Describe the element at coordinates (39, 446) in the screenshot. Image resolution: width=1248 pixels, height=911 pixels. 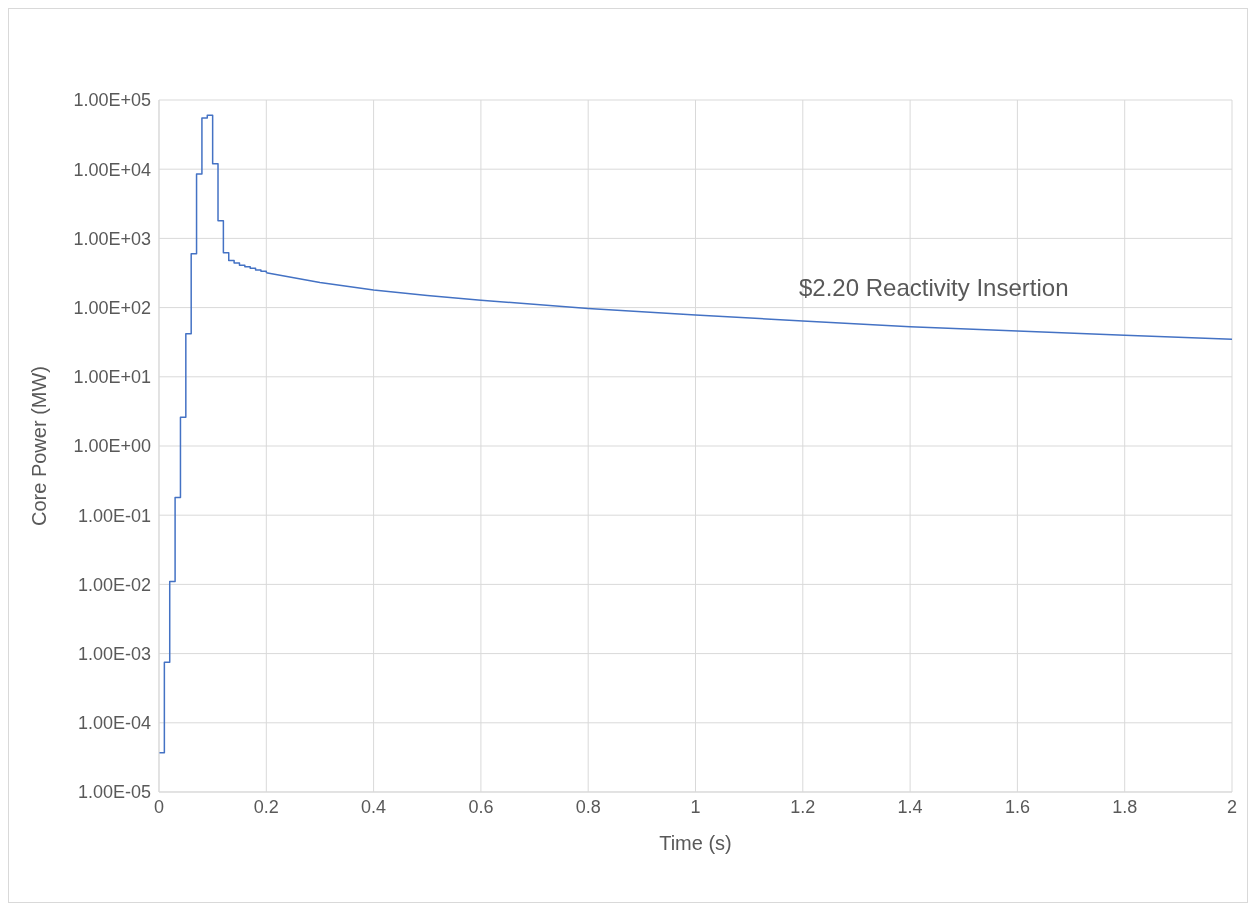
I see `y-axis-title: Core Power (MW)` at that location.